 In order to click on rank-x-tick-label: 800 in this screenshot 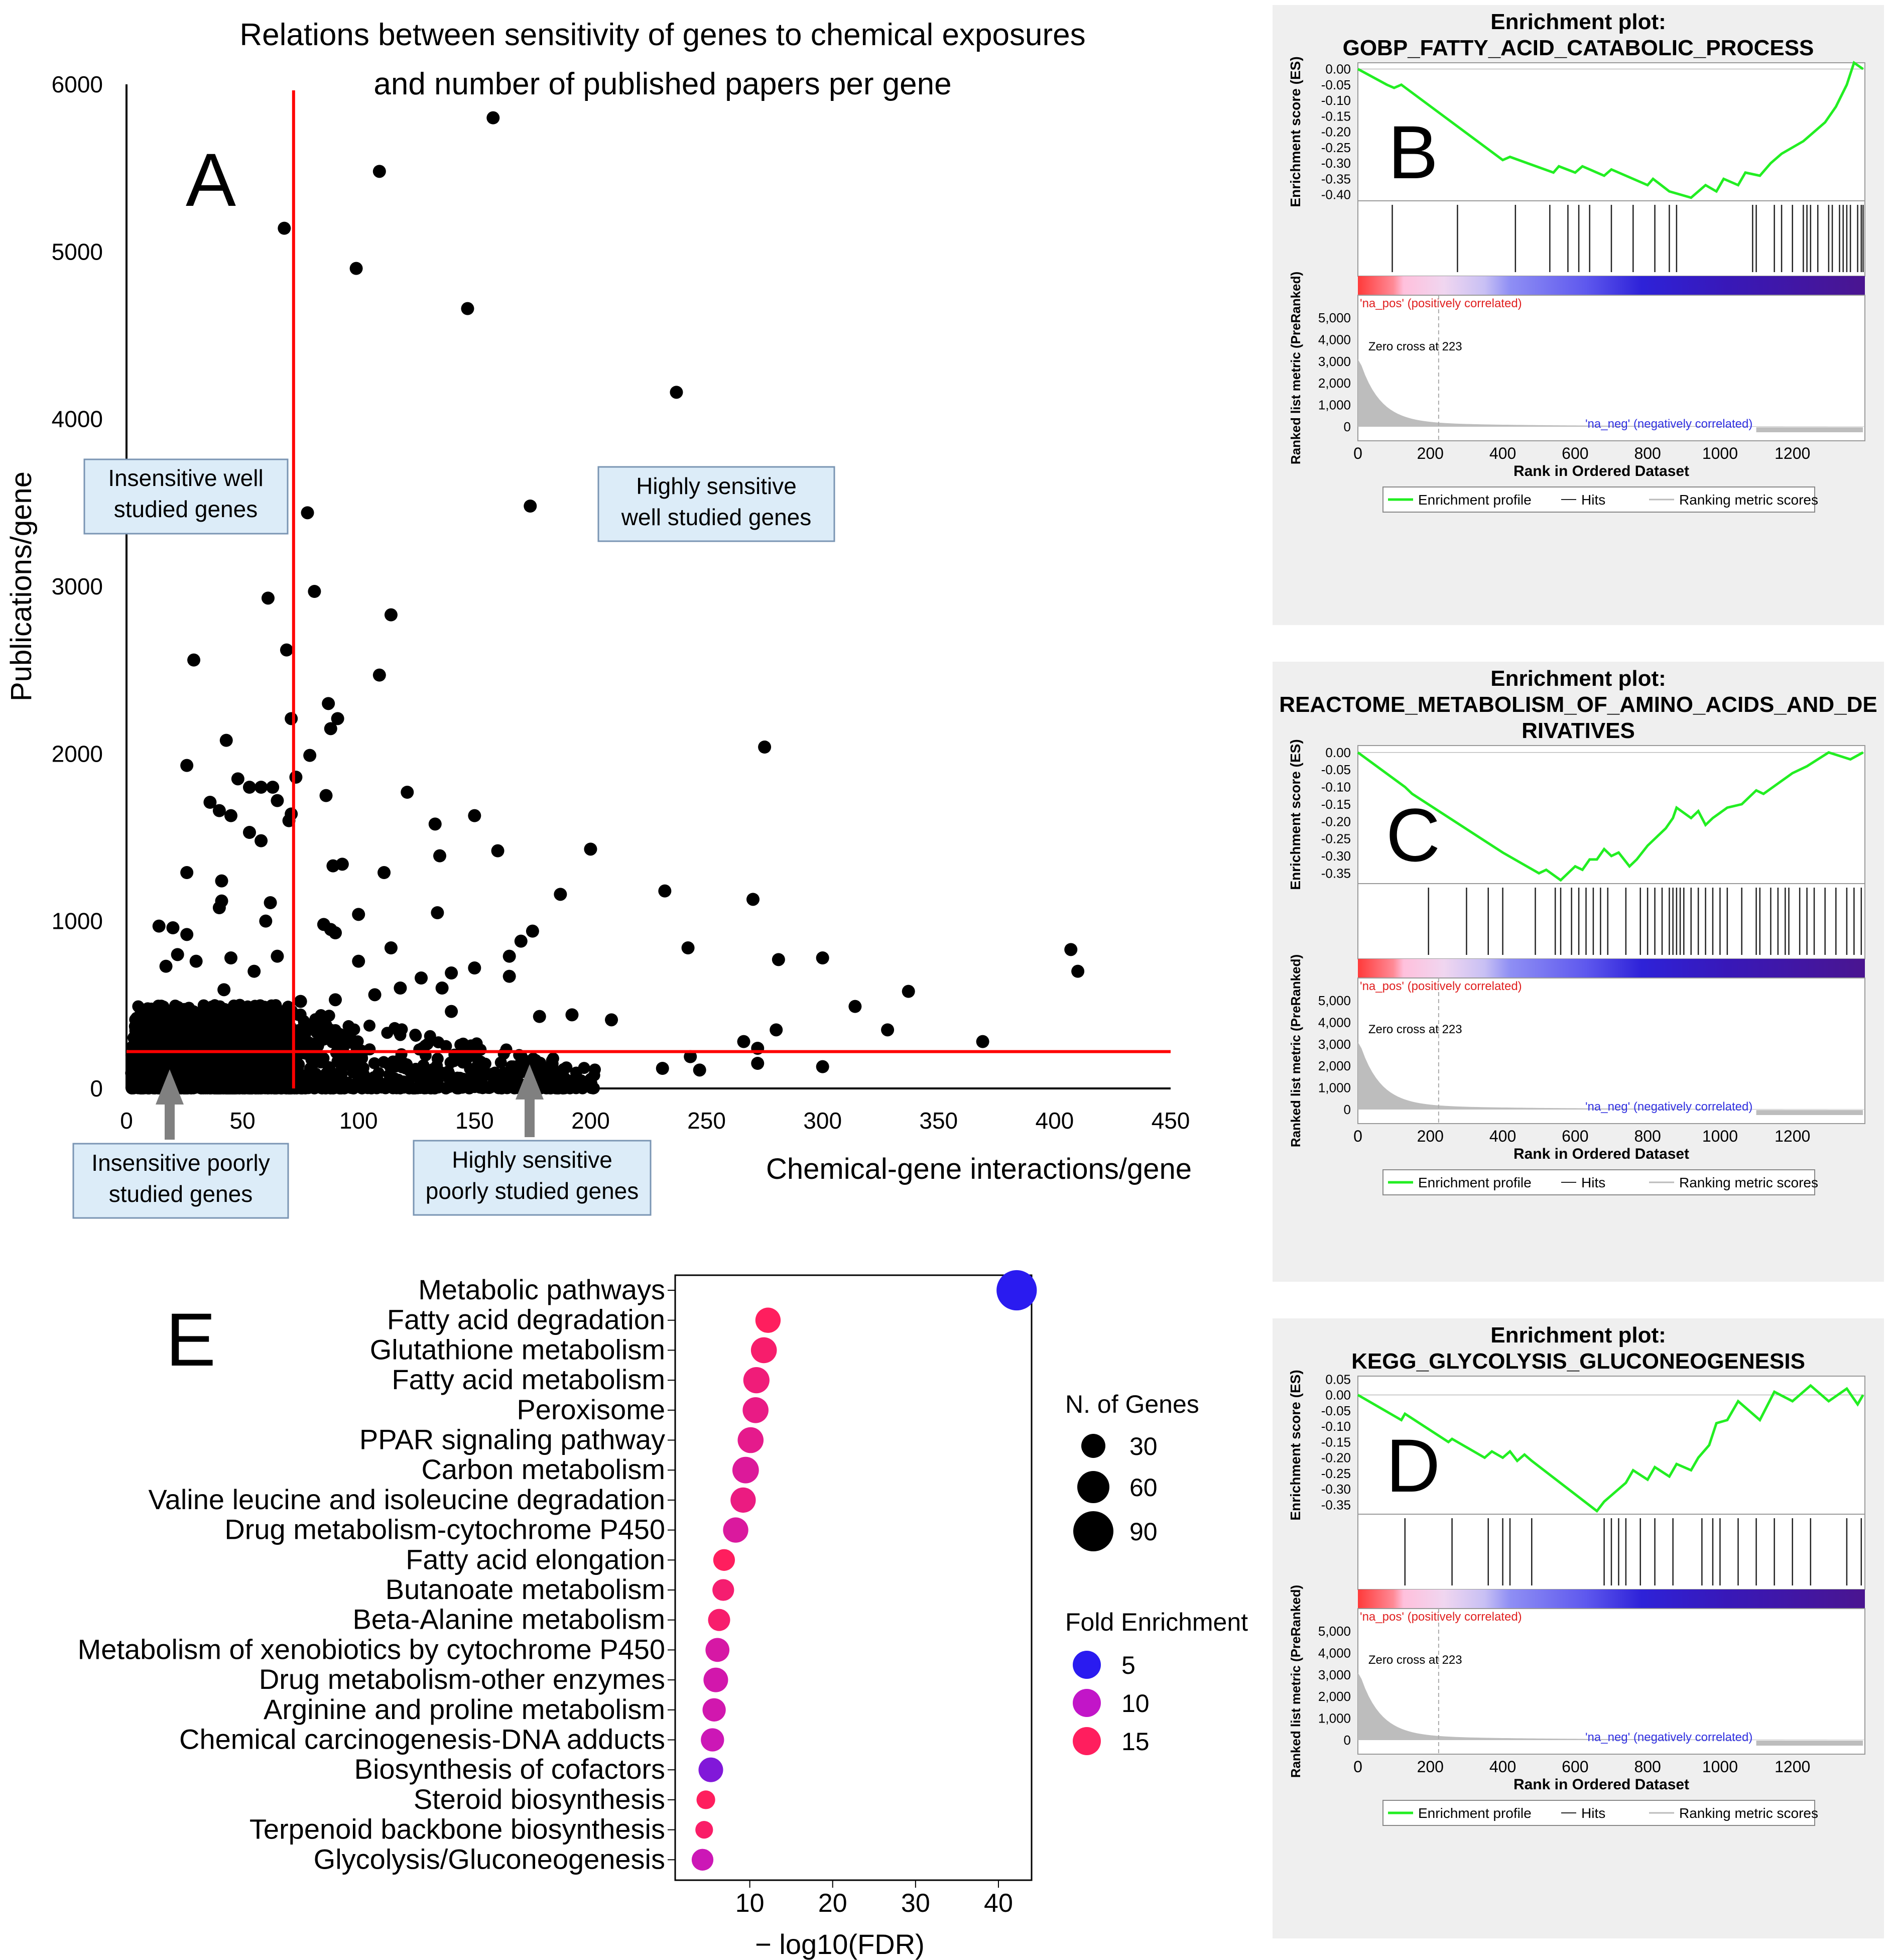, I will do `click(1647, 1767)`.